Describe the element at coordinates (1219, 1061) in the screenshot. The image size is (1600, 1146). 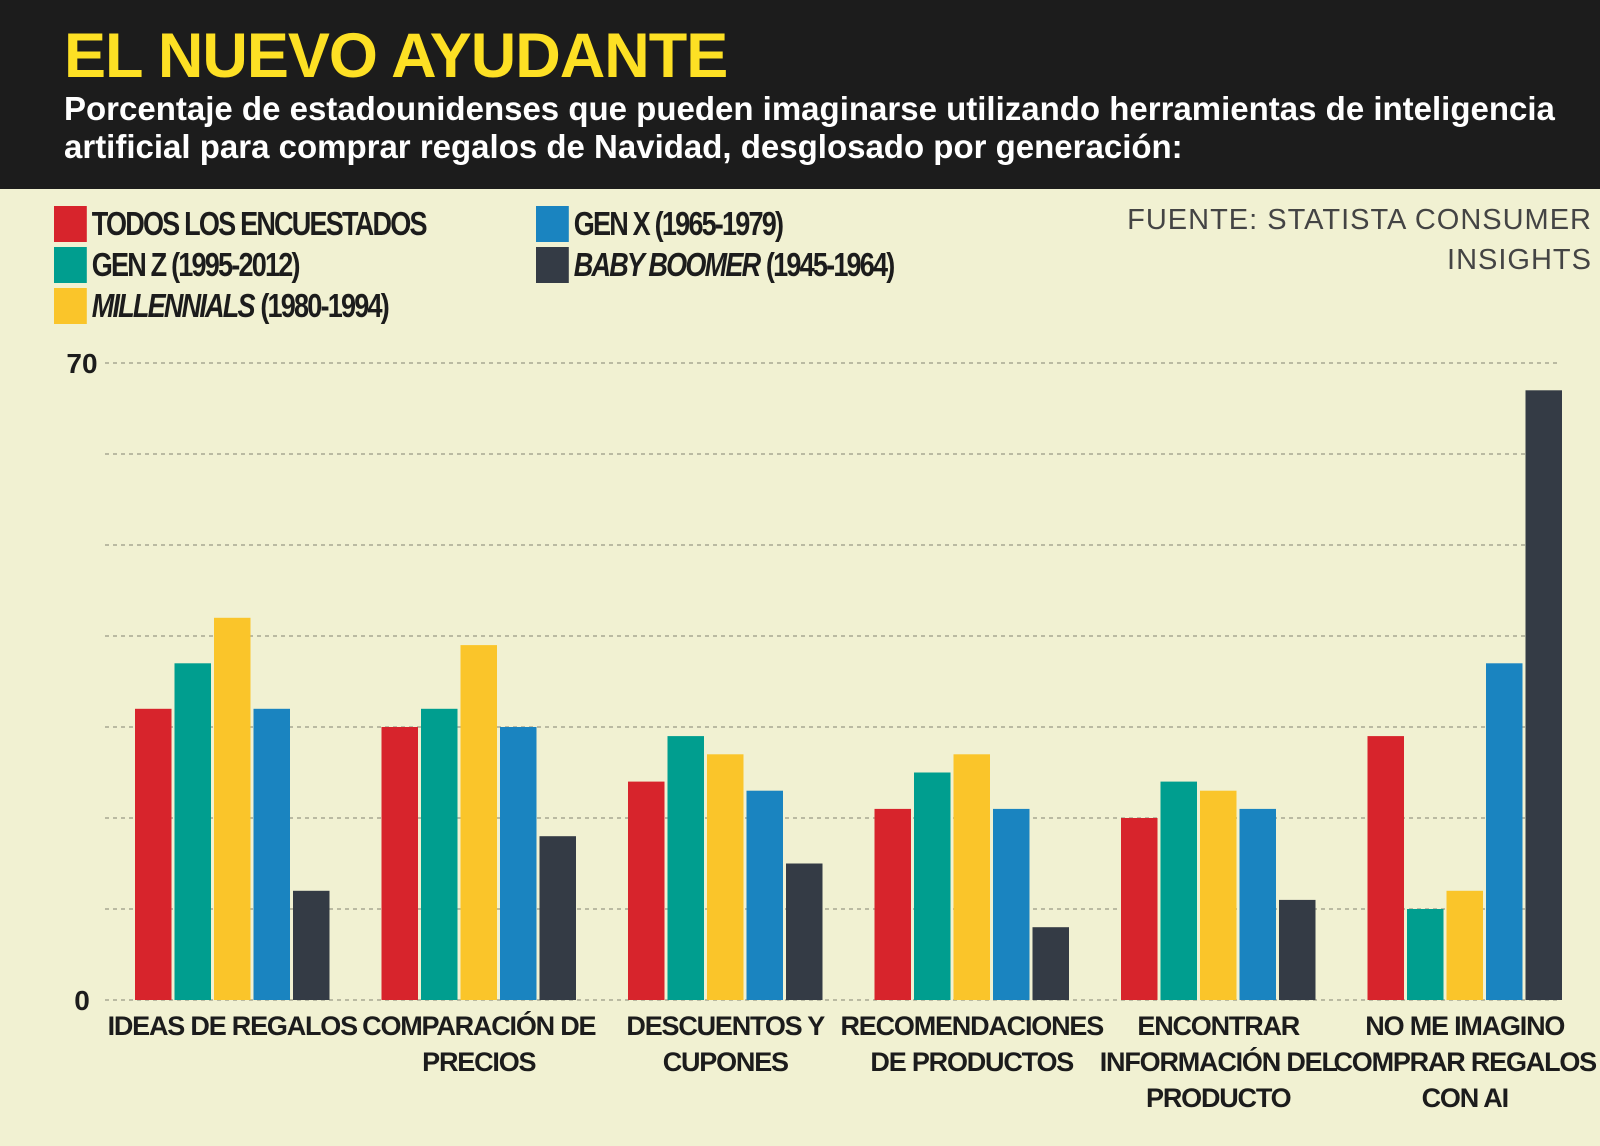
I see `x-category-label: INFORMACIÓN DEL` at that location.